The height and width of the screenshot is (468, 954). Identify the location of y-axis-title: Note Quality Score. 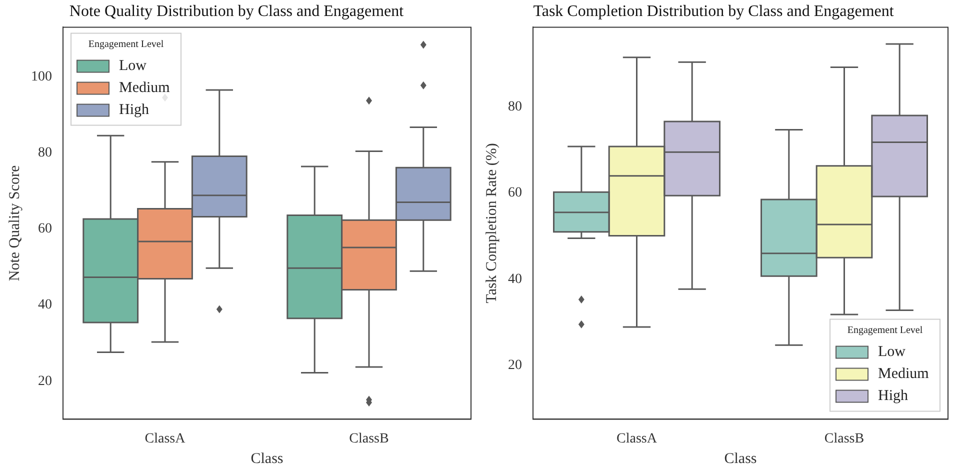
(14, 223).